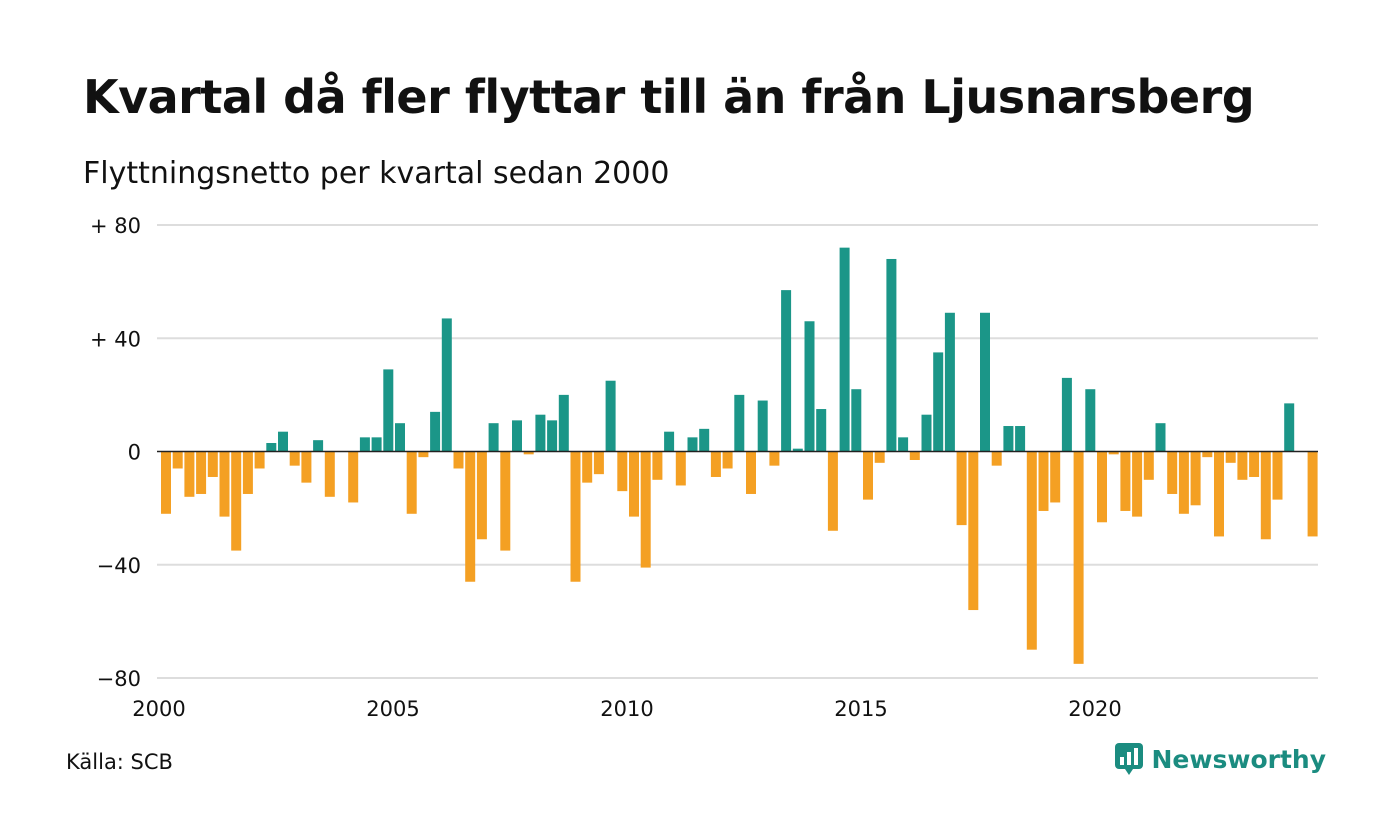 This screenshot has height=840, width=1400. What do you see at coordinates (860, 709) in the screenshot?
I see `x-tick-label: 2015` at bounding box center [860, 709].